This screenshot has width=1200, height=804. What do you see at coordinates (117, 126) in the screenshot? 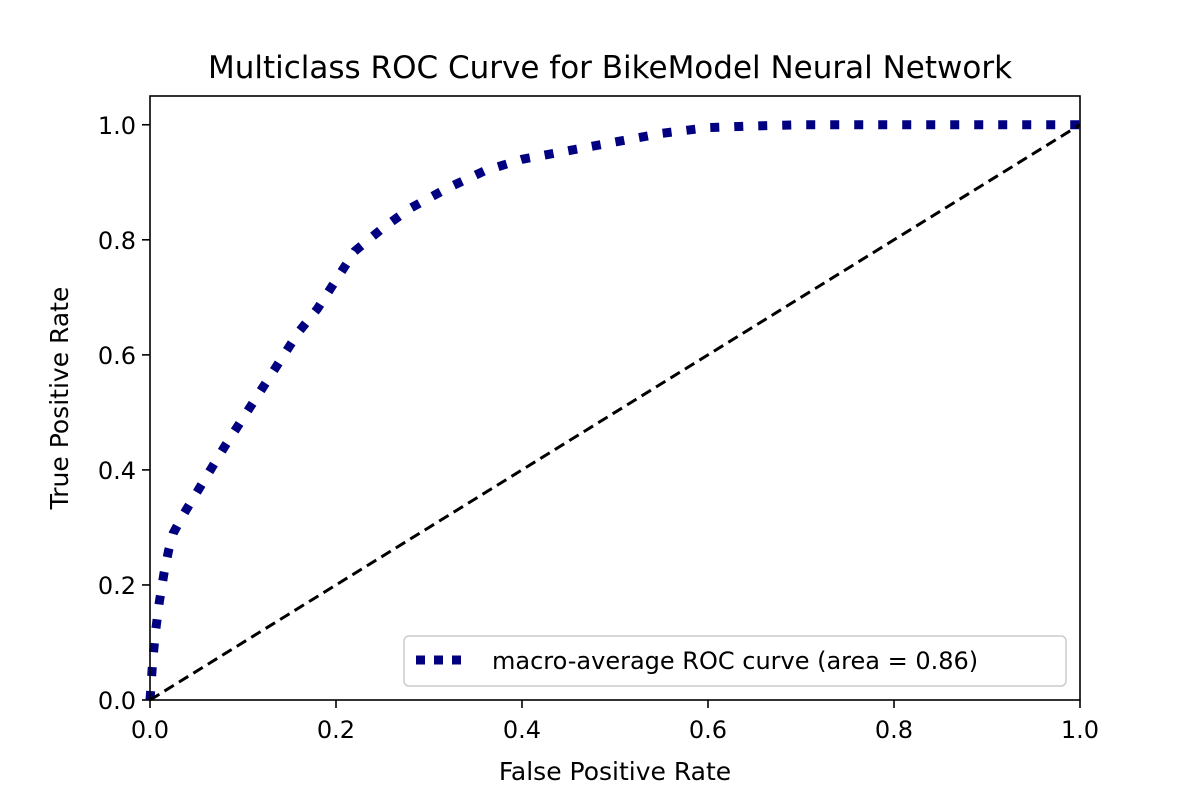
I see `y-tick-label: 1.0` at bounding box center [117, 126].